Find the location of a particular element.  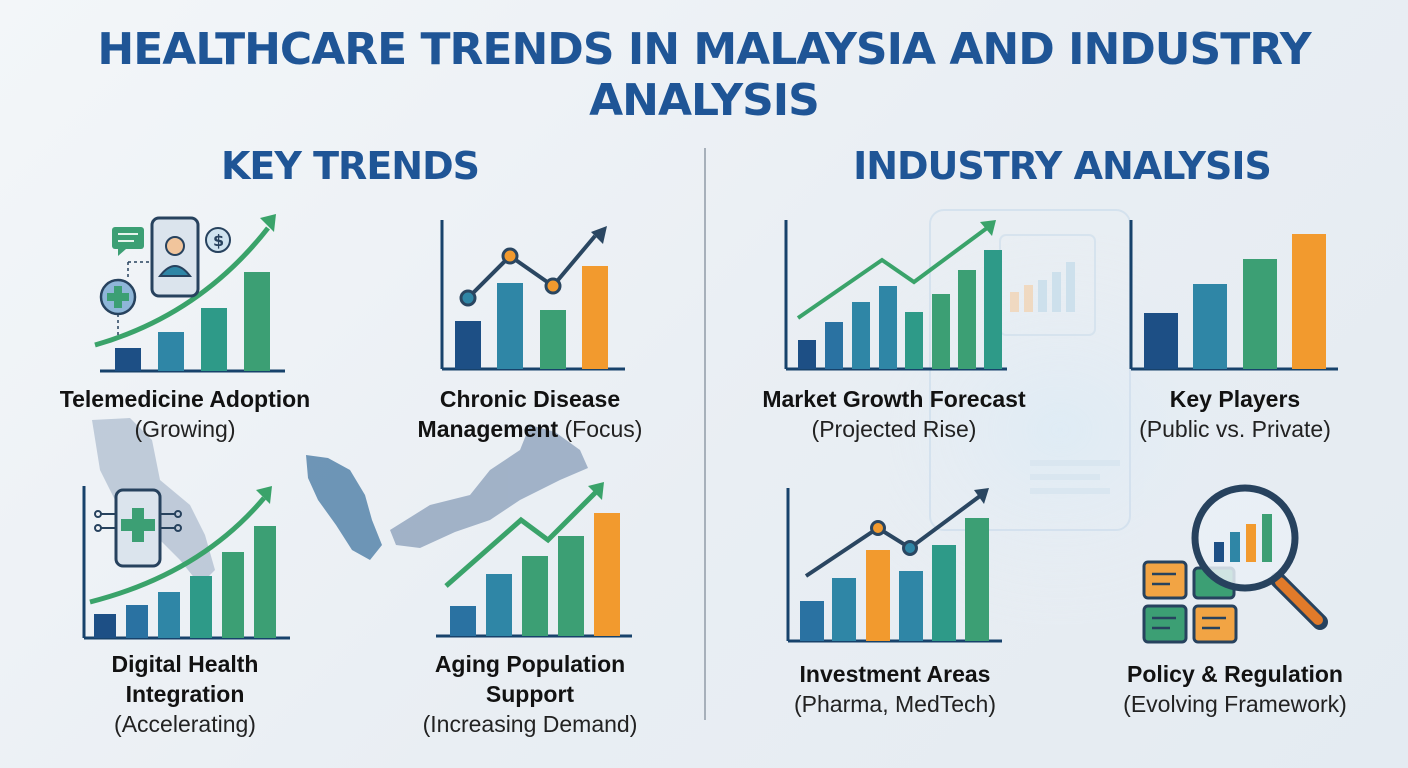

industry-analysis-heading: INDUSTRY ANALYSIS is located at coordinates (1062, 166).